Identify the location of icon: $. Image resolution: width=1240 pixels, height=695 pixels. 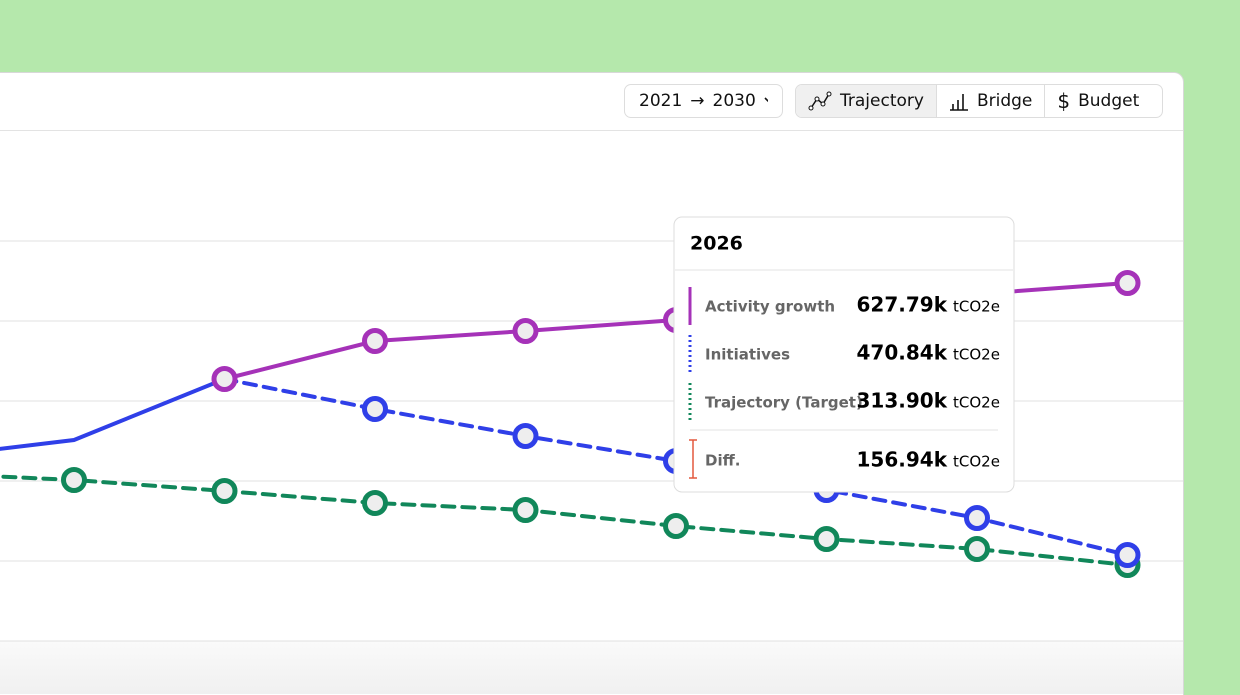
(1064, 101).